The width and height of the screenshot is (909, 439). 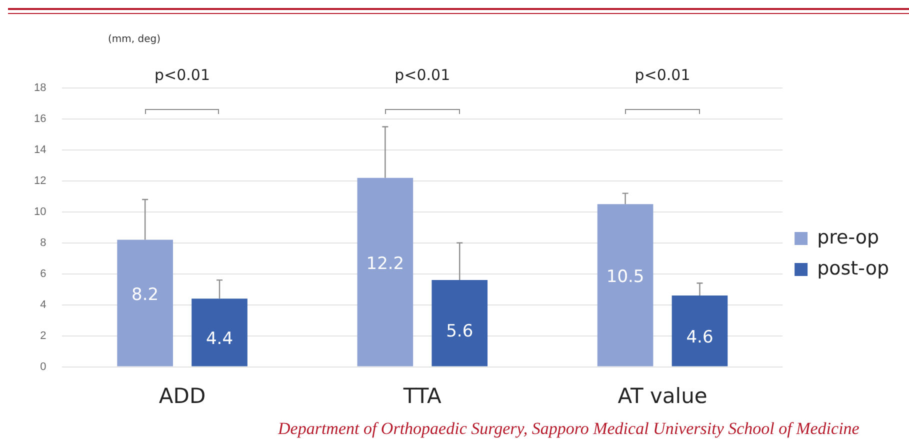 What do you see at coordinates (43, 274) in the screenshot?
I see `y-tick-label: 6` at bounding box center [43, 274].